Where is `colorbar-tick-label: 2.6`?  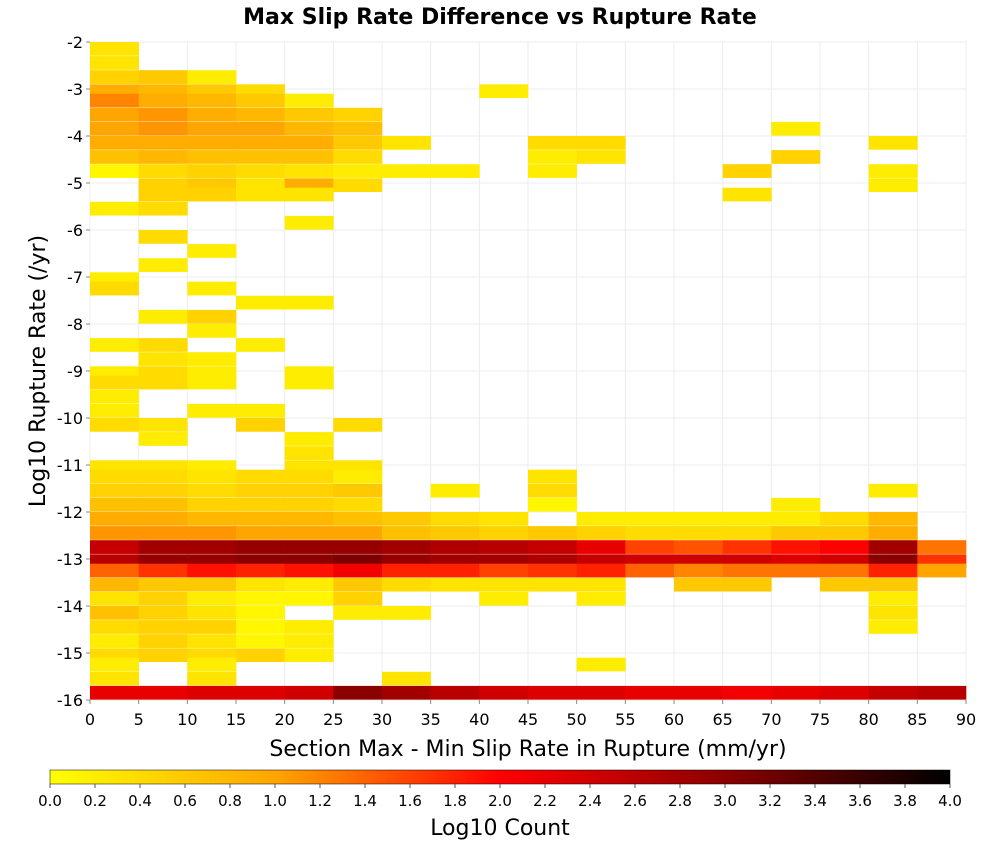 colorbar-tick-label: 2.6 is located at coordinates (635, 801).